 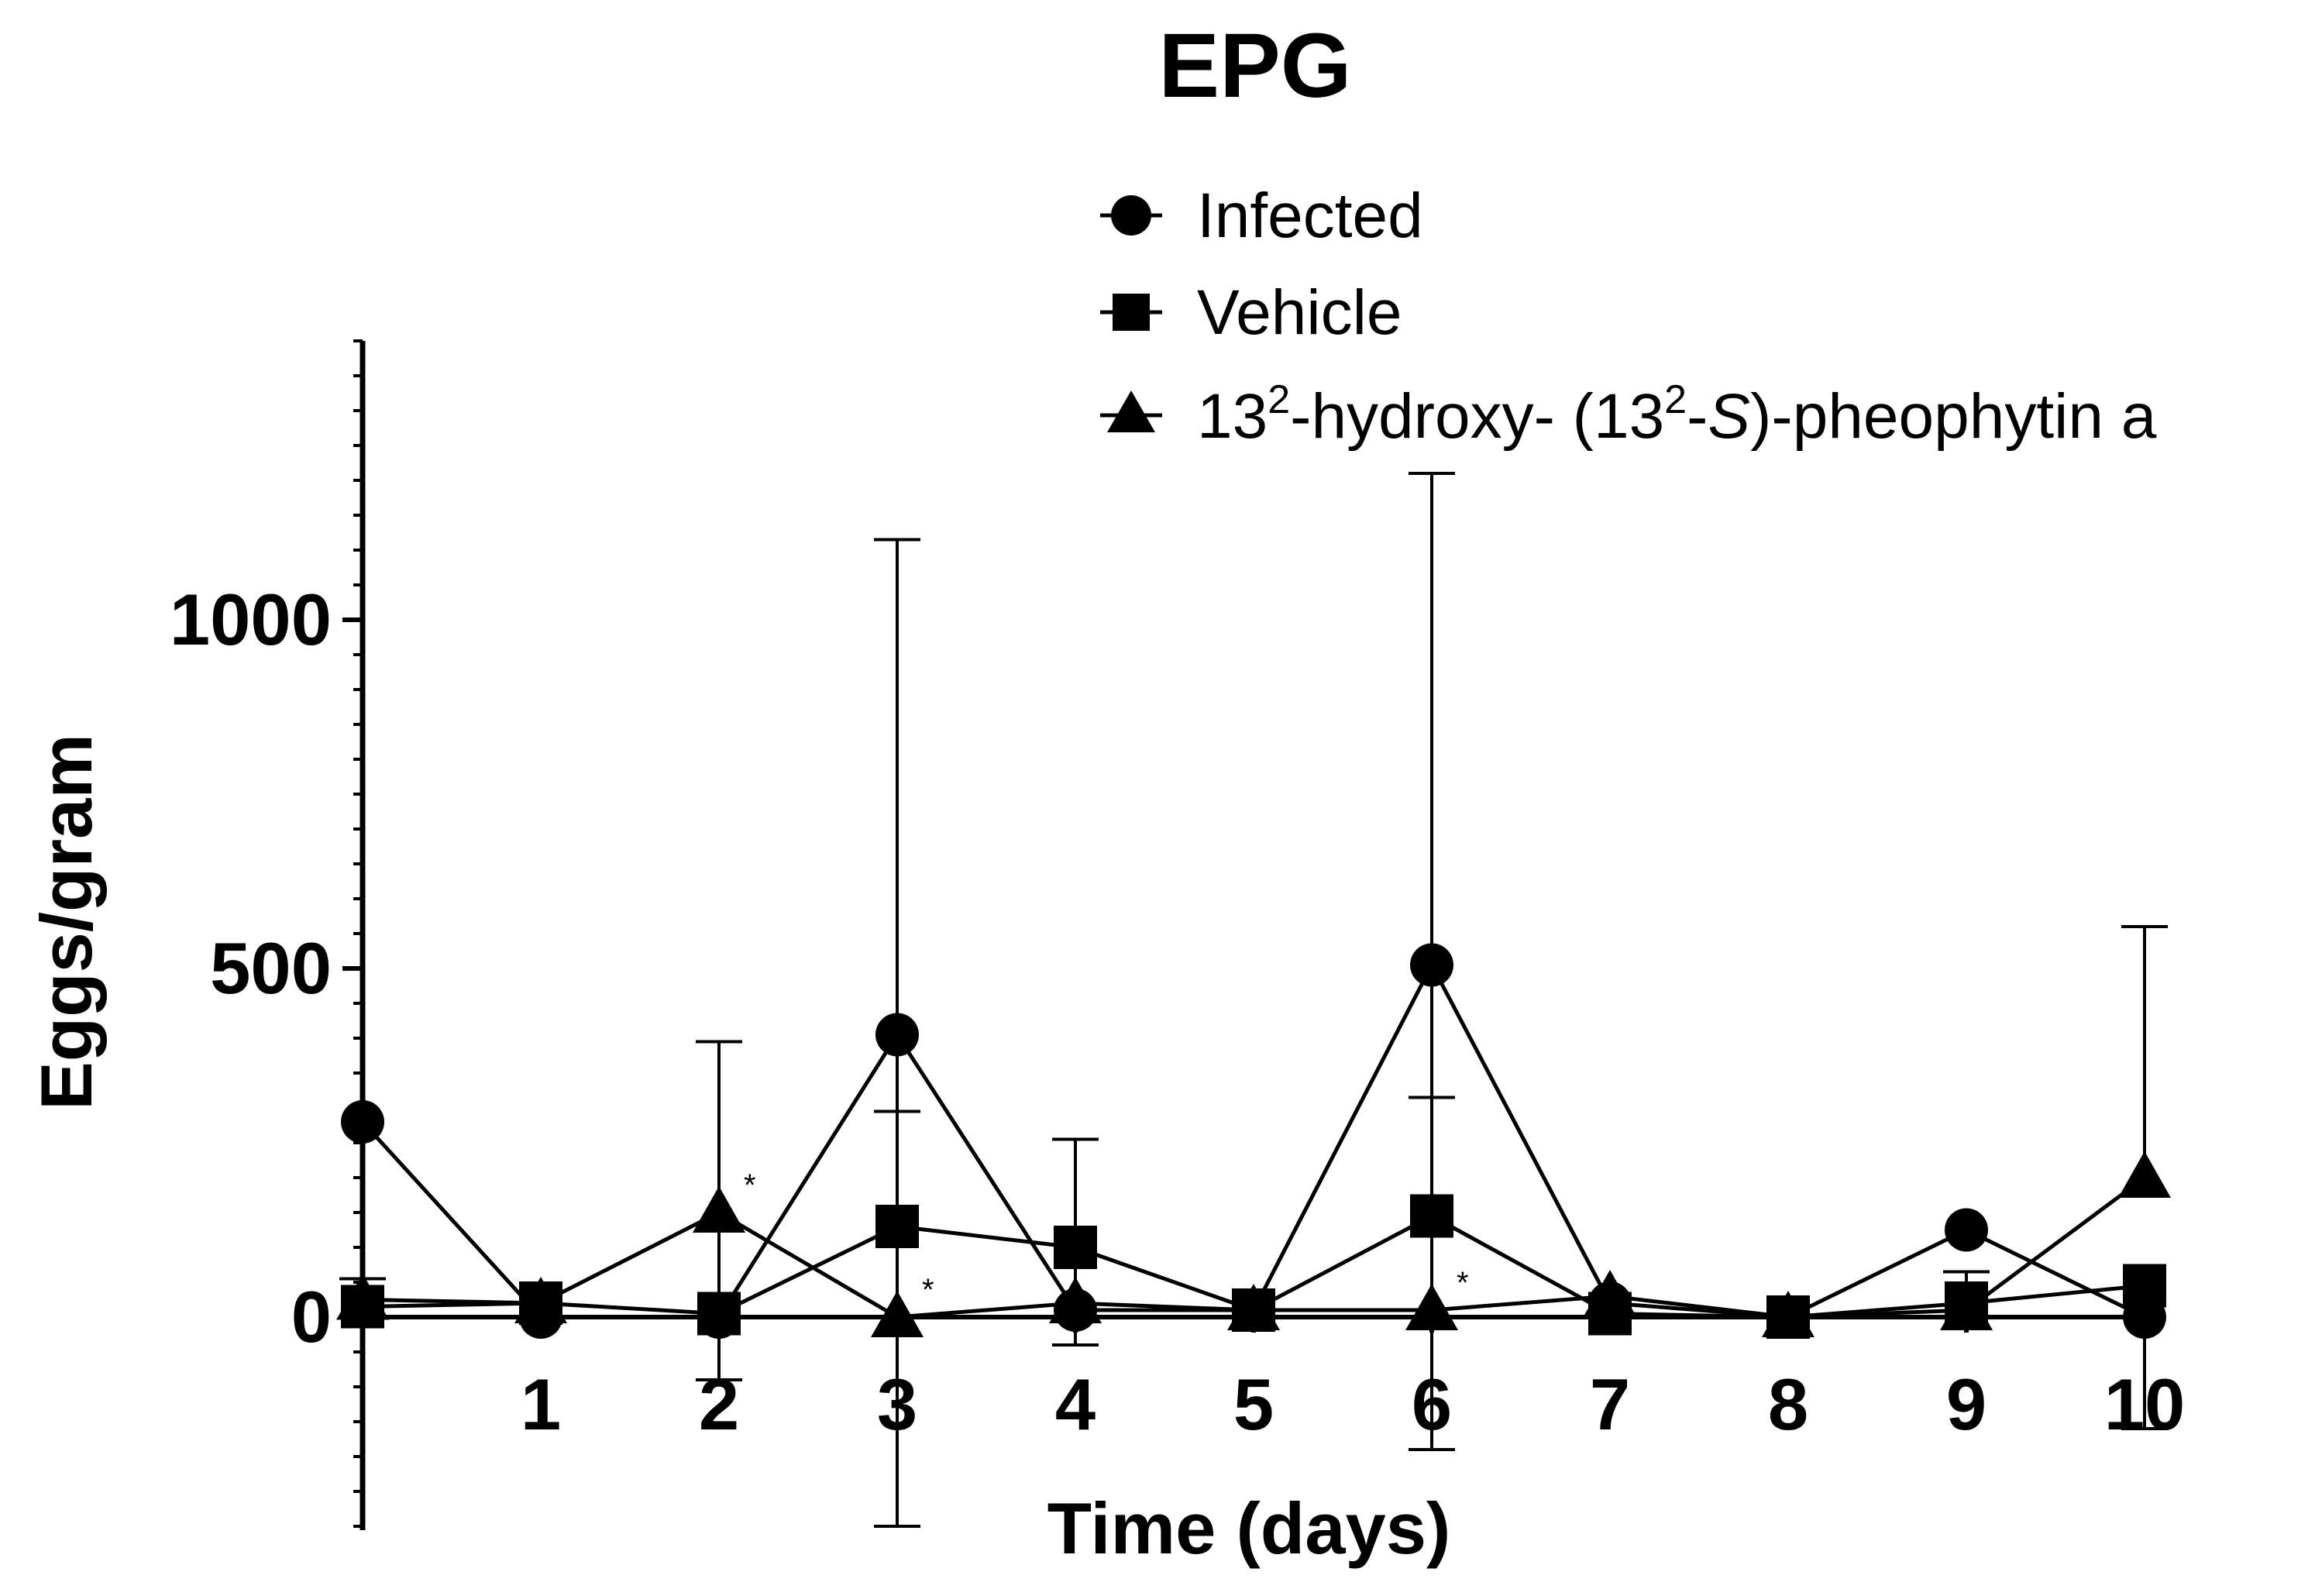 I want to click on x-tick-label: 7, so click(x=1610, y=1404).